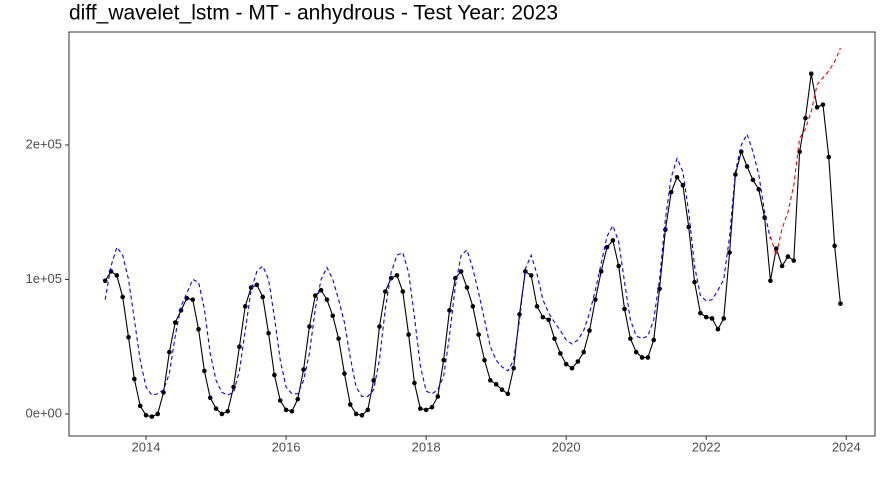 The width and height of the screenshot is (880, 485). What do you see at coordinates (43, 278) in the screenshot?
I see `y-tick-label: 1e+05` at bounding box center [43, 278].